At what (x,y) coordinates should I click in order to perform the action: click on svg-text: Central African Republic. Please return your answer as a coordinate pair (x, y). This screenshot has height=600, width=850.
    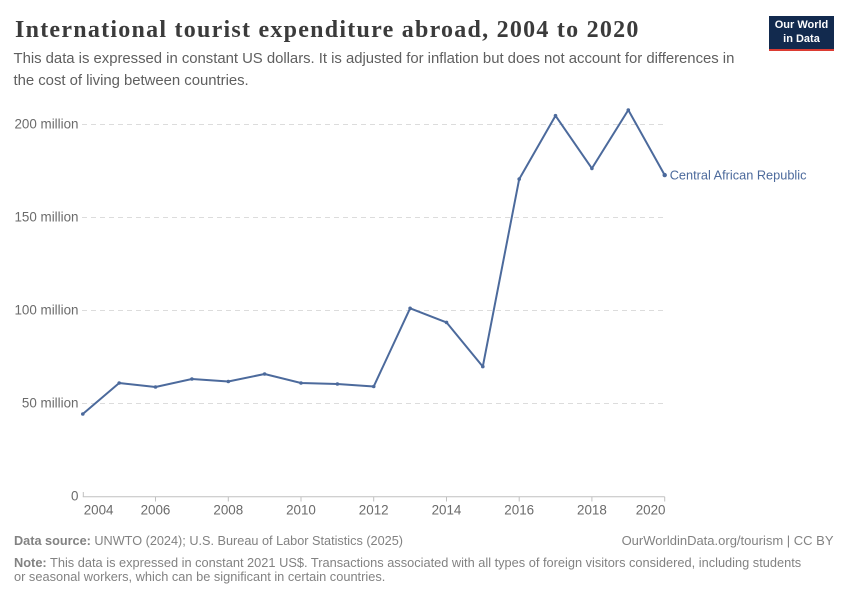
    Looking at the image, I should click on (738, 175).